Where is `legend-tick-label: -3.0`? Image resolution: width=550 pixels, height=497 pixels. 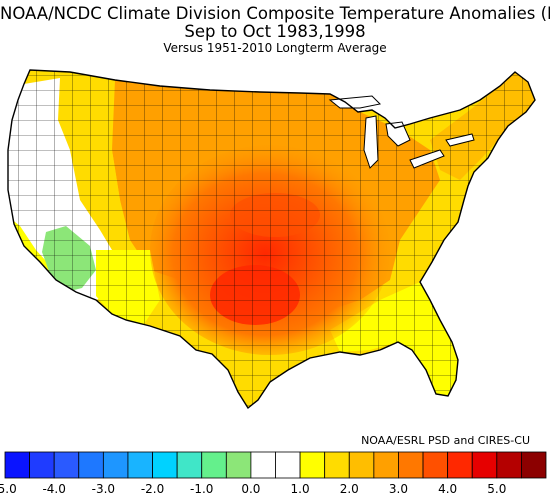
legend-tick-label: -3.0 is located at coordinates (103, 489).